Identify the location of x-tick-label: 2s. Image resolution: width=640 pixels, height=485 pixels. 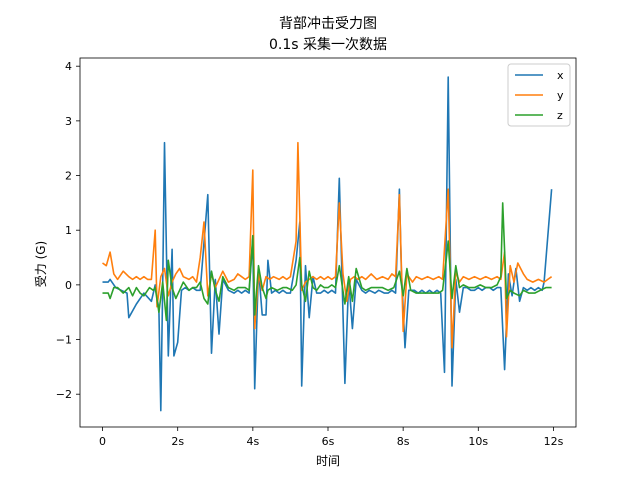
(177, 441).